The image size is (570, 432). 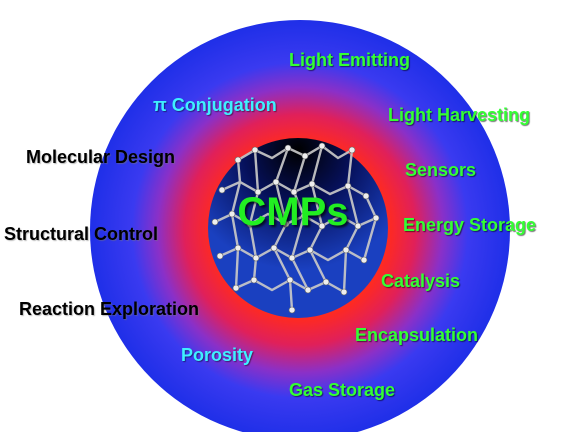 I want to click on center-title: CMPs, so click(x=293, y=212).